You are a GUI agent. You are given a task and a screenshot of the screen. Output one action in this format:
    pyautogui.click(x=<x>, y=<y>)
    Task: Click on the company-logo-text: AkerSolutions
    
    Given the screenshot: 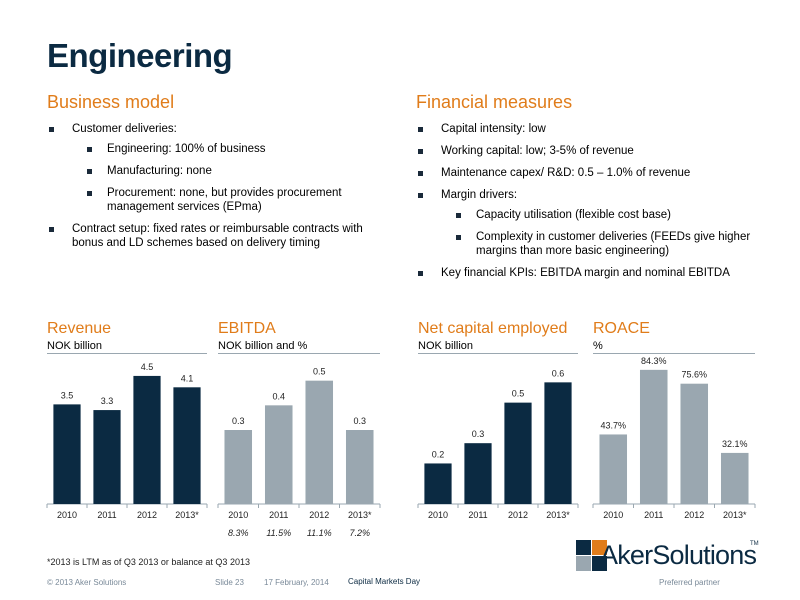 What is the action you would take?
    pyautogui.click(x=678, y=555)
    